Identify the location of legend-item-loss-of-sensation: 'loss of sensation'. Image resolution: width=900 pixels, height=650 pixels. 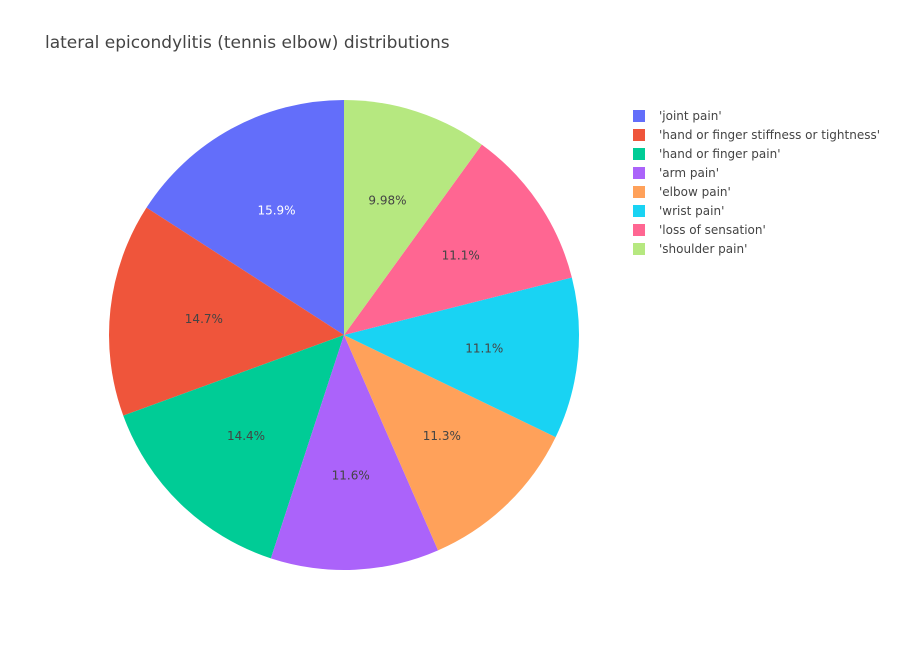
(756, 229).